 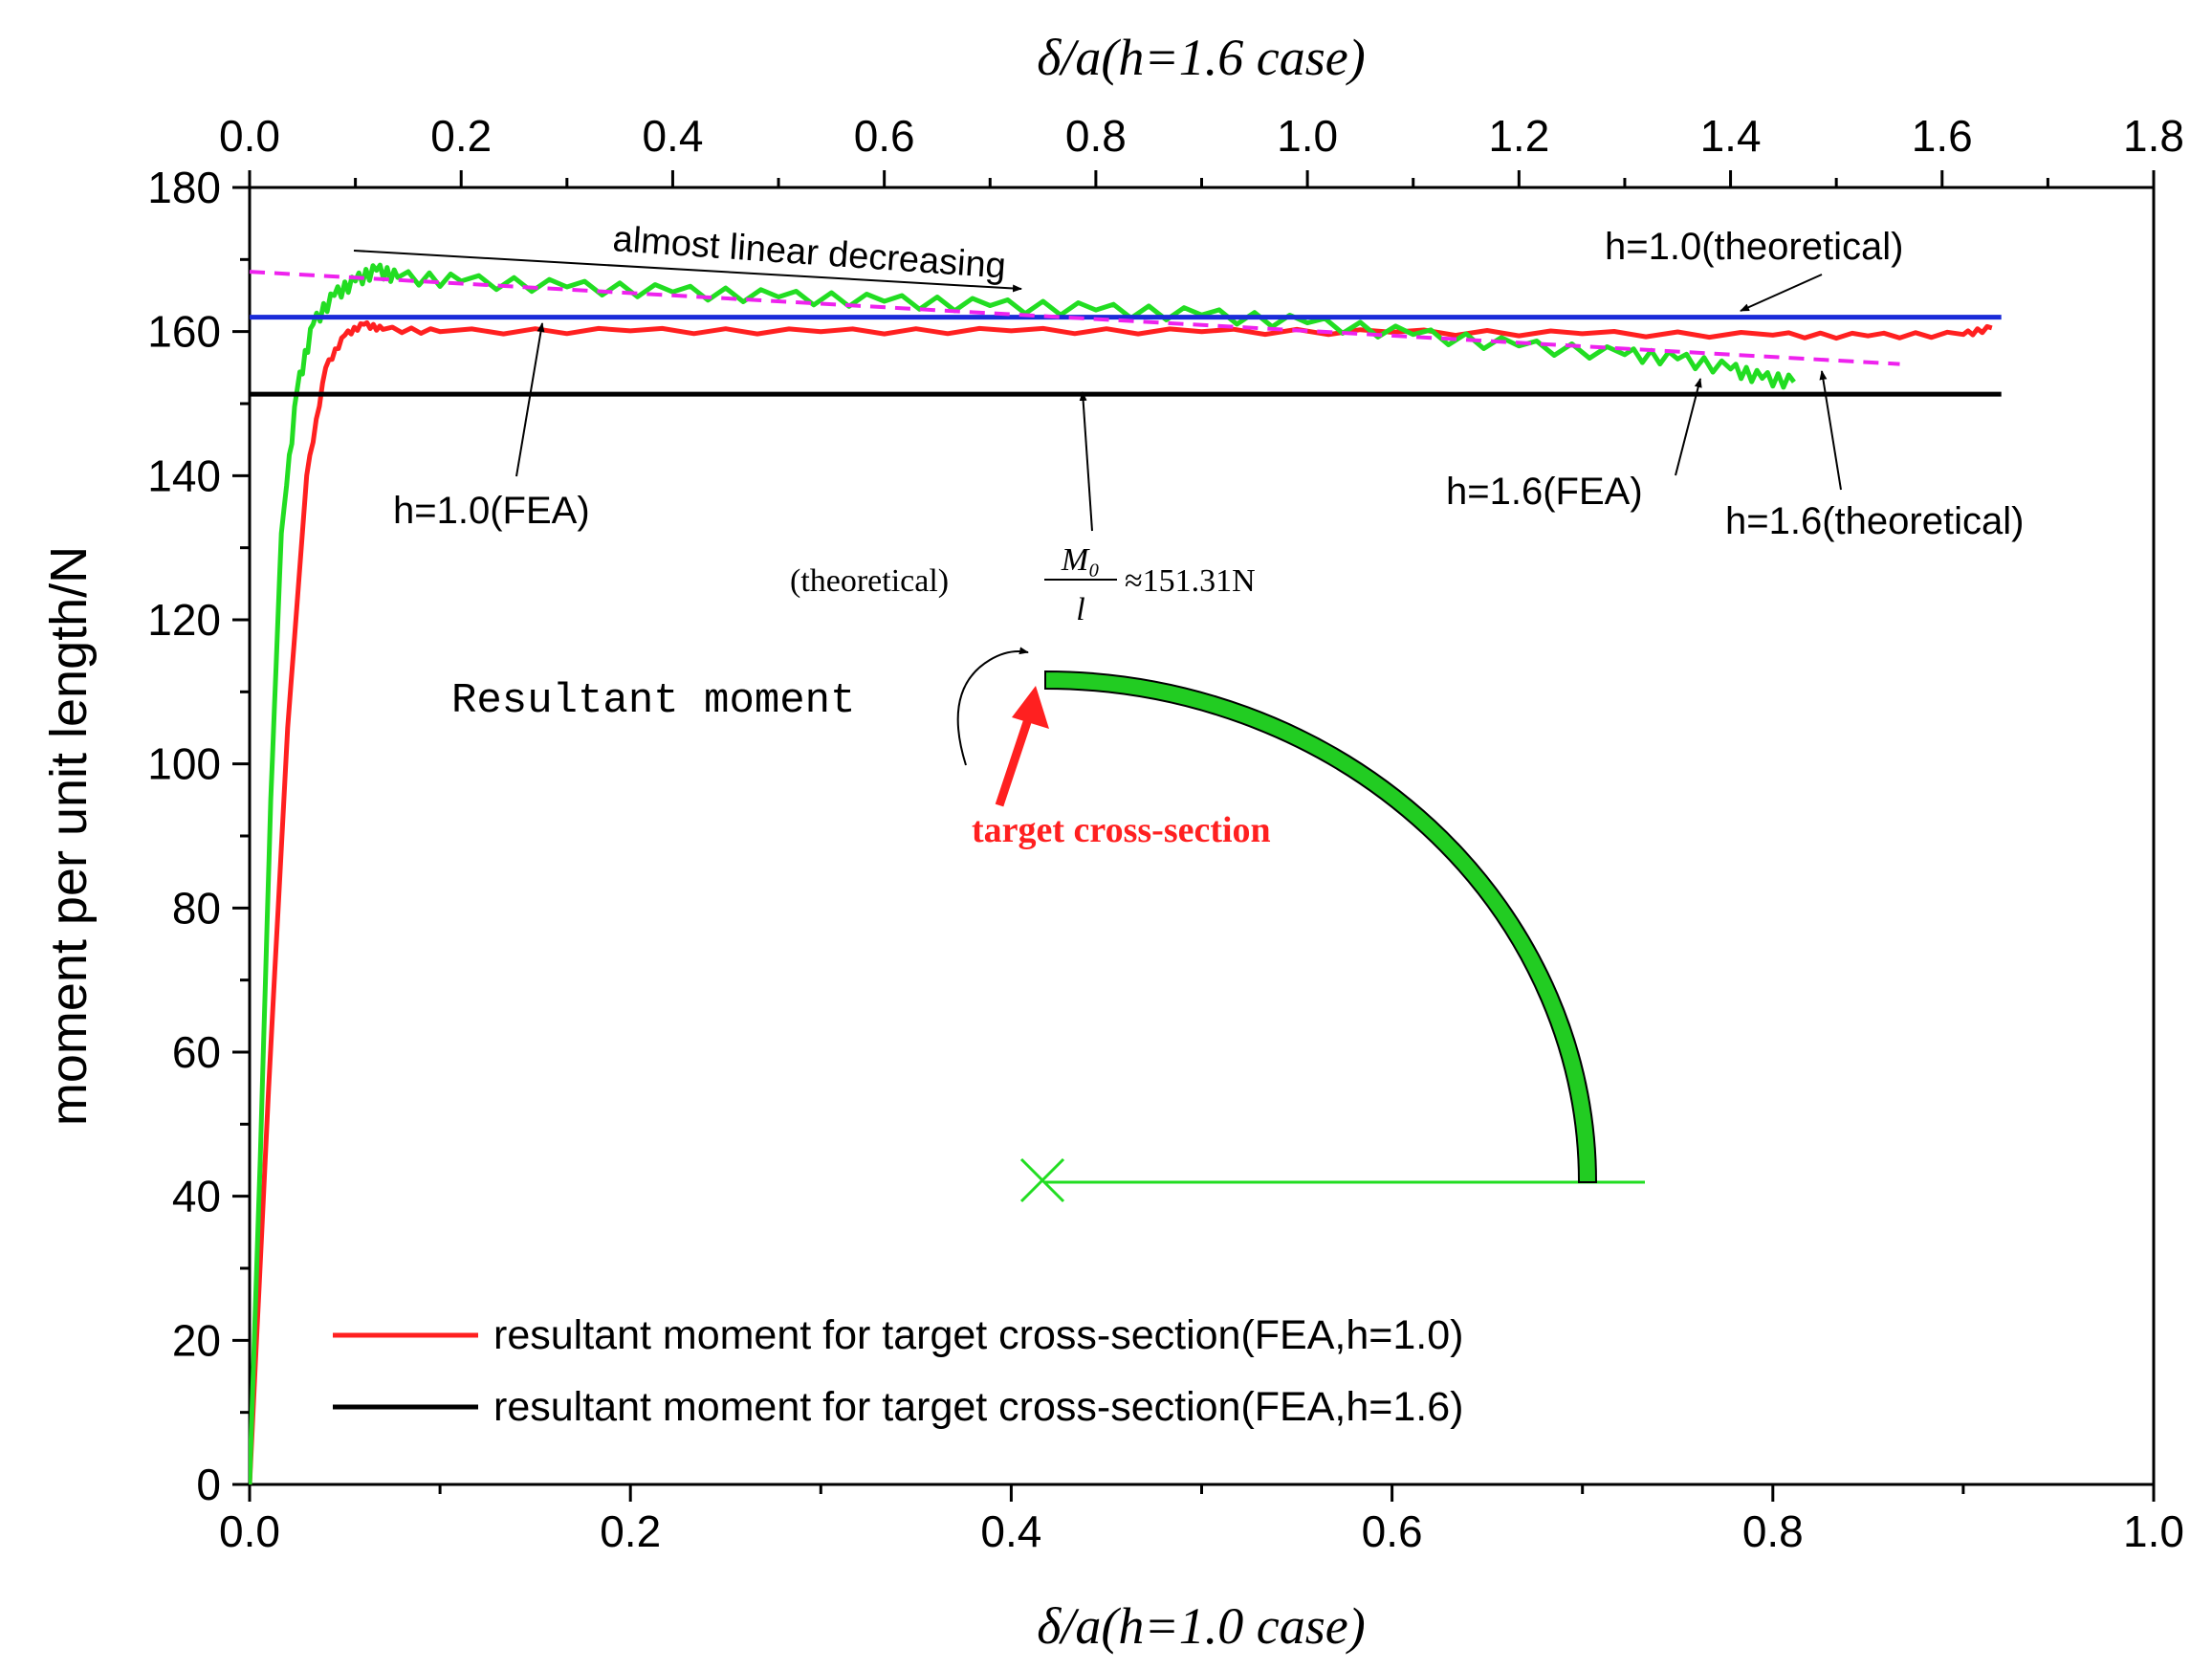 What do you see at coordinates (184, 475) in the screenshot?
I see `y-tick-label: 140` at bounding box center [184, 475].